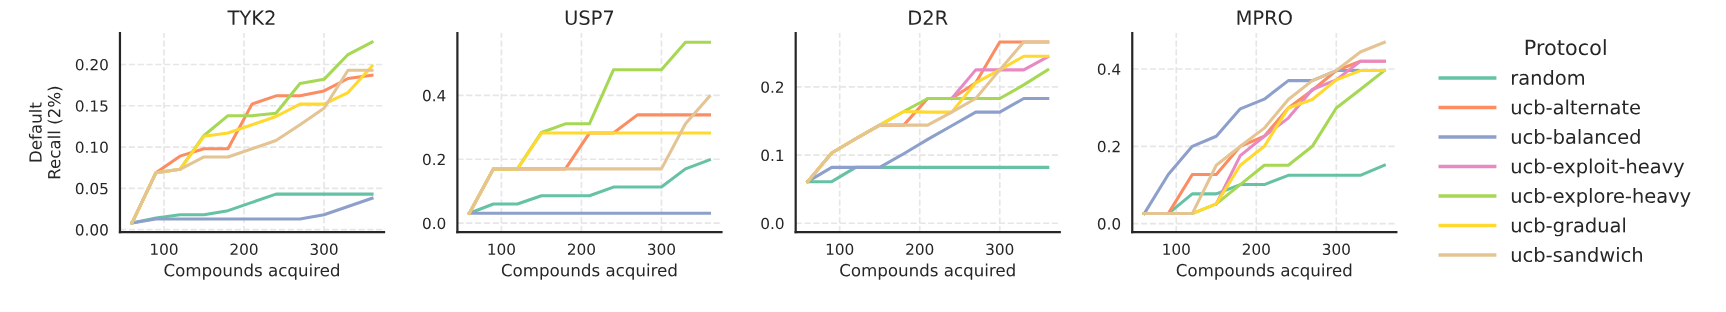 This screenshot has width=1726, height=312. Describe the element at coordinates (251, 17) in the screenshot. I see `chart-title: TYK2` at that location.